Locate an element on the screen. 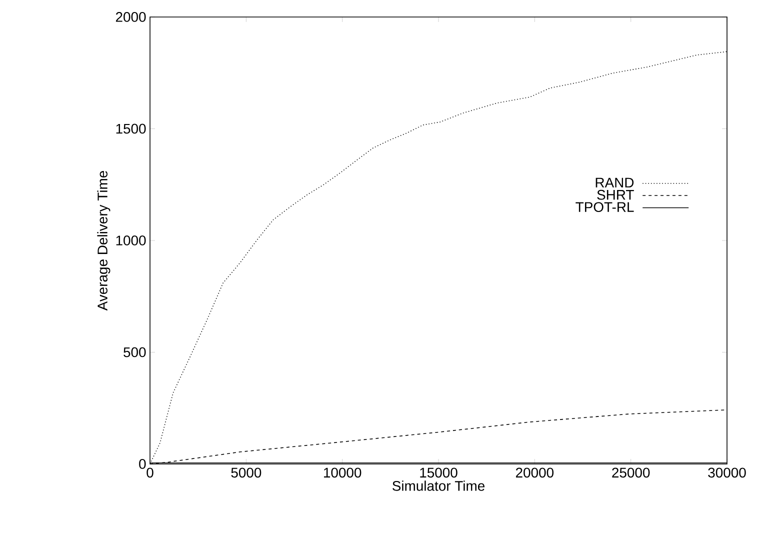 The image size is (764, 541). legend-label: SHRT is located at coordinates (615, 195).